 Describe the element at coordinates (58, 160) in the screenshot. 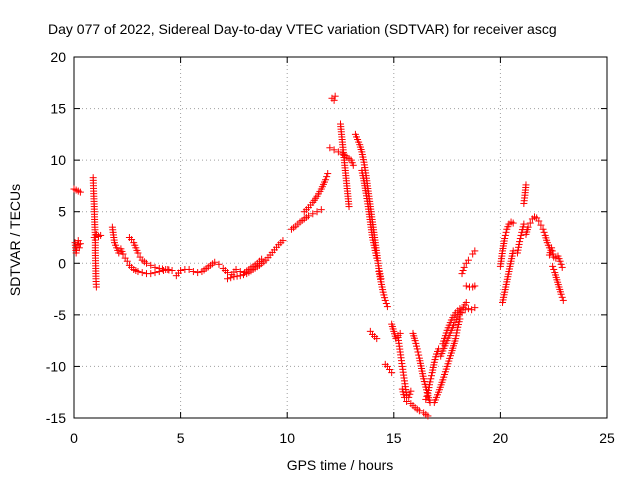

I see `y-tick-label: 10` at that location.